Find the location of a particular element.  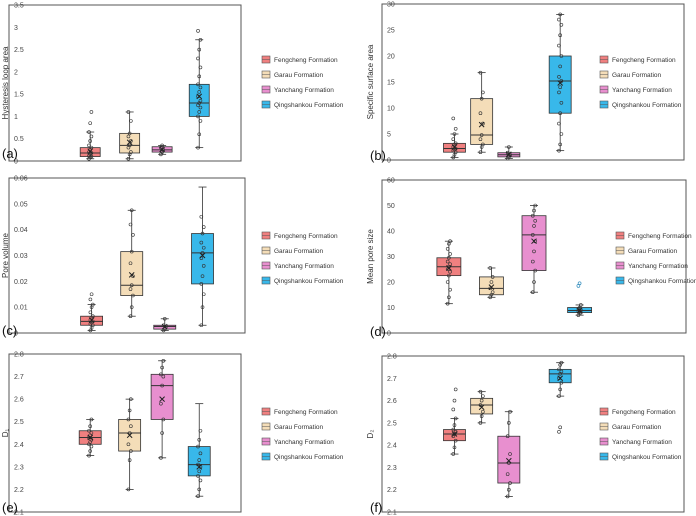

y-tick-label: 1.5 is located at coordinates (19, 95).